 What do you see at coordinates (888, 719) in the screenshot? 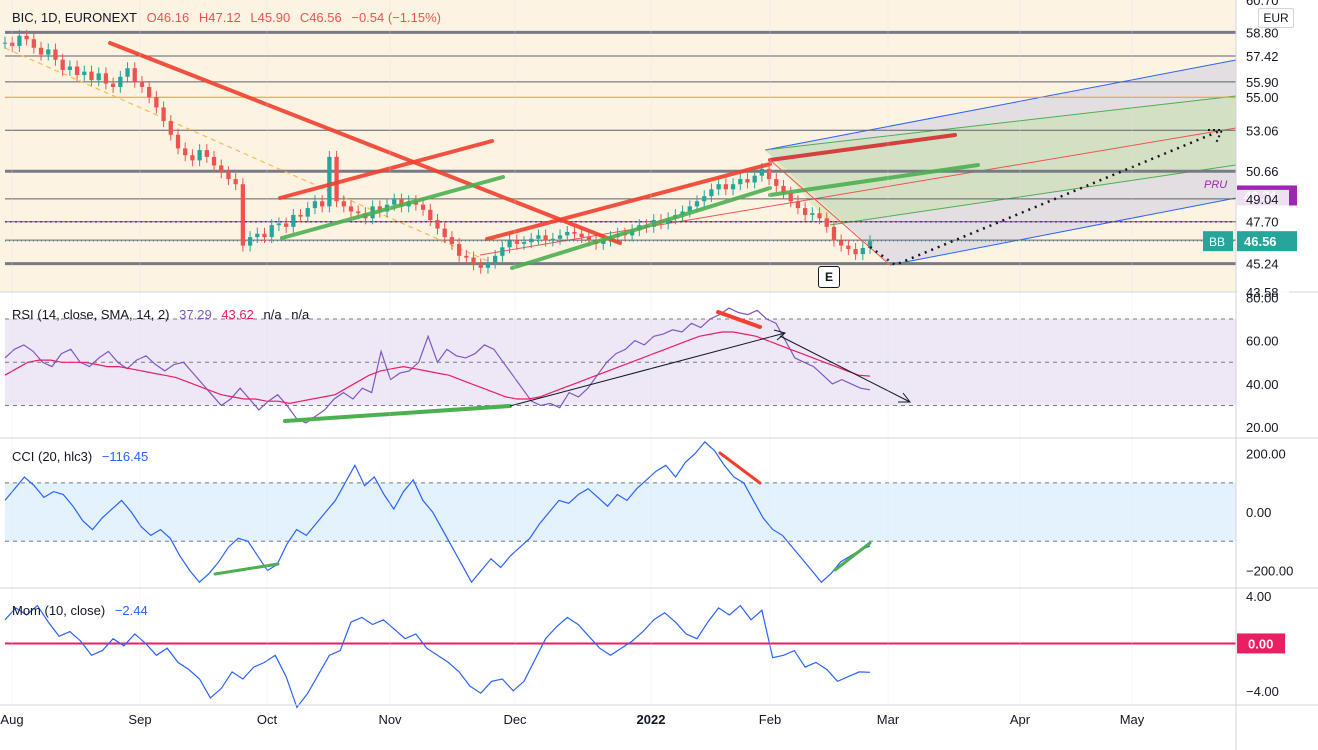
I see `time-axis-label: Mar` at bounding box center [888, 719].